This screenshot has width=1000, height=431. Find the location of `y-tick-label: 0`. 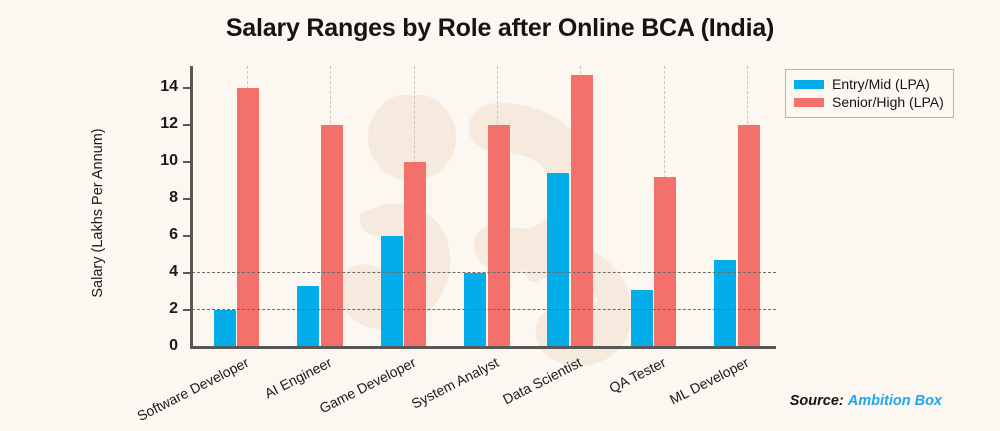

y-tick-label: 0 is located at coordinates (173, 345).